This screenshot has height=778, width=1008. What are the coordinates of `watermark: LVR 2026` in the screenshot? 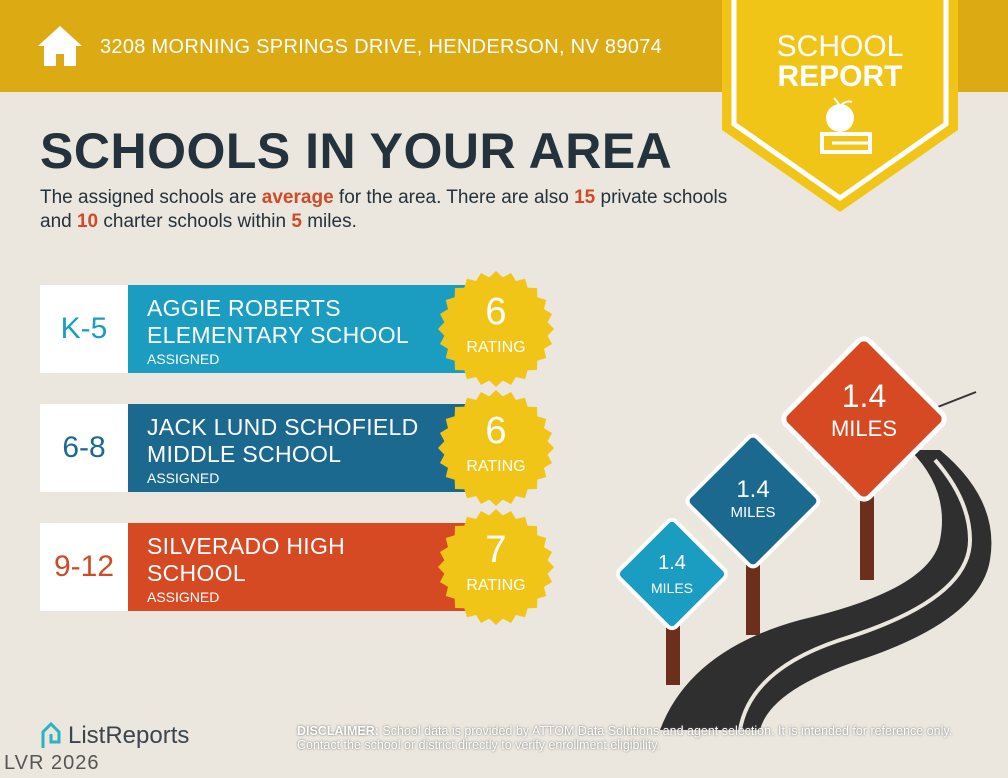 It's located at (52, 763).